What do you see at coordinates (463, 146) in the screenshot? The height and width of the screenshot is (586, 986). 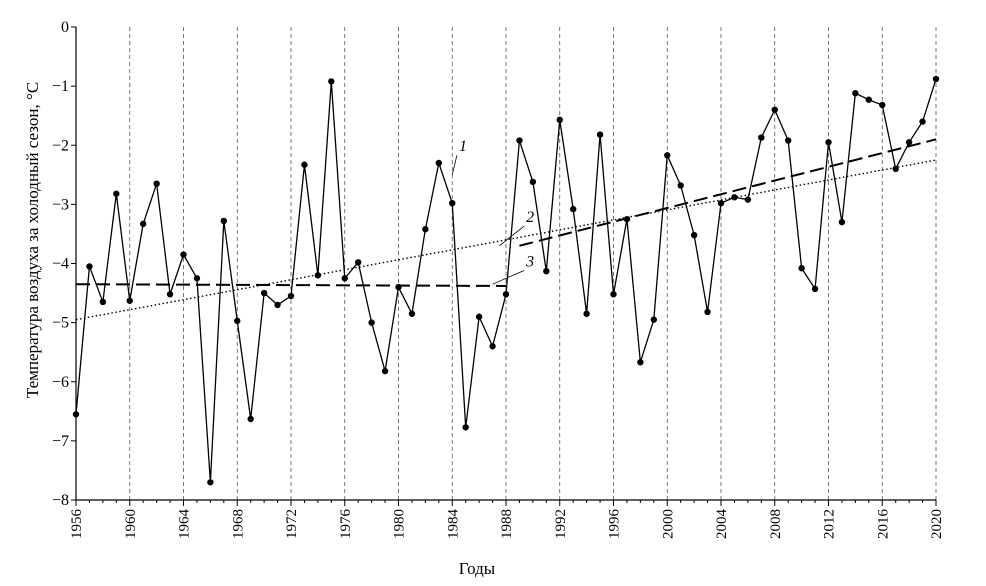 I see `annotation-label-1: 1` at bounding box center [463, 146].